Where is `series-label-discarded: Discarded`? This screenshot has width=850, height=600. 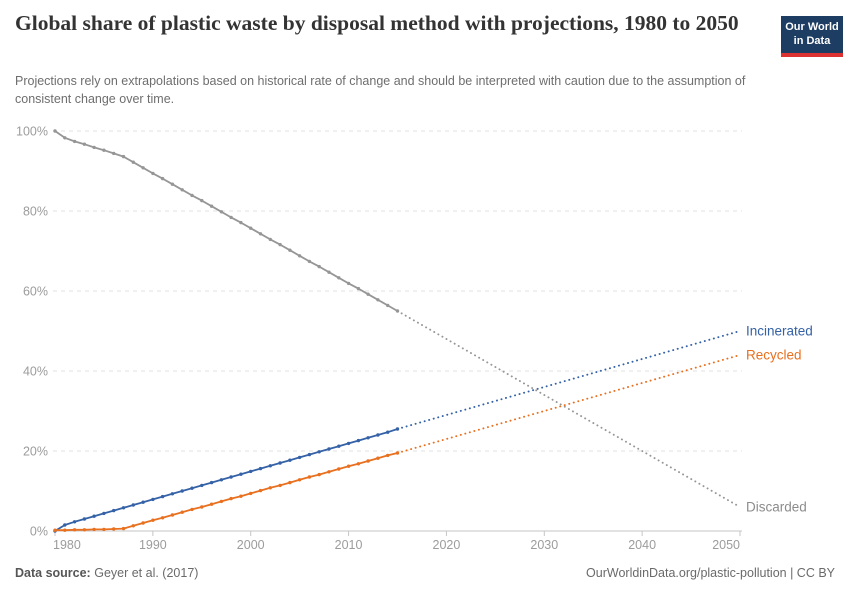 series-label-discarded: Discarded is located at coordinates (776, 507).